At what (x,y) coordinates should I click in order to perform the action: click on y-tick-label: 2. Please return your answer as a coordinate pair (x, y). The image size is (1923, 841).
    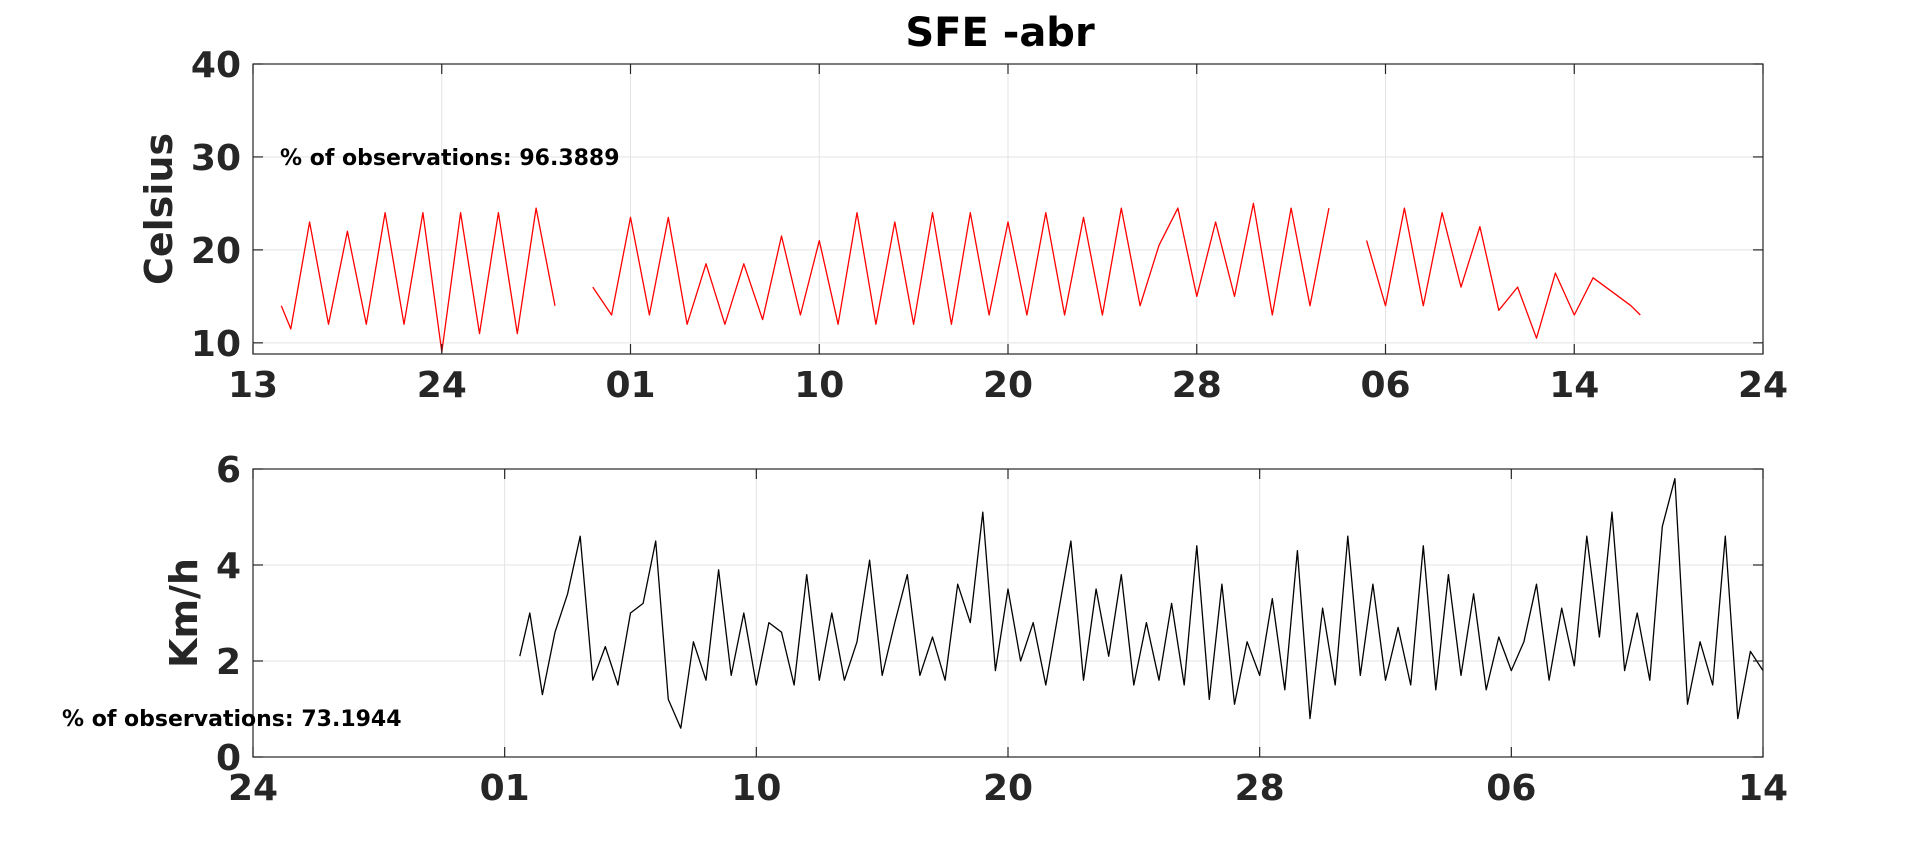
    Looking at the image, I should click on (228, 662).